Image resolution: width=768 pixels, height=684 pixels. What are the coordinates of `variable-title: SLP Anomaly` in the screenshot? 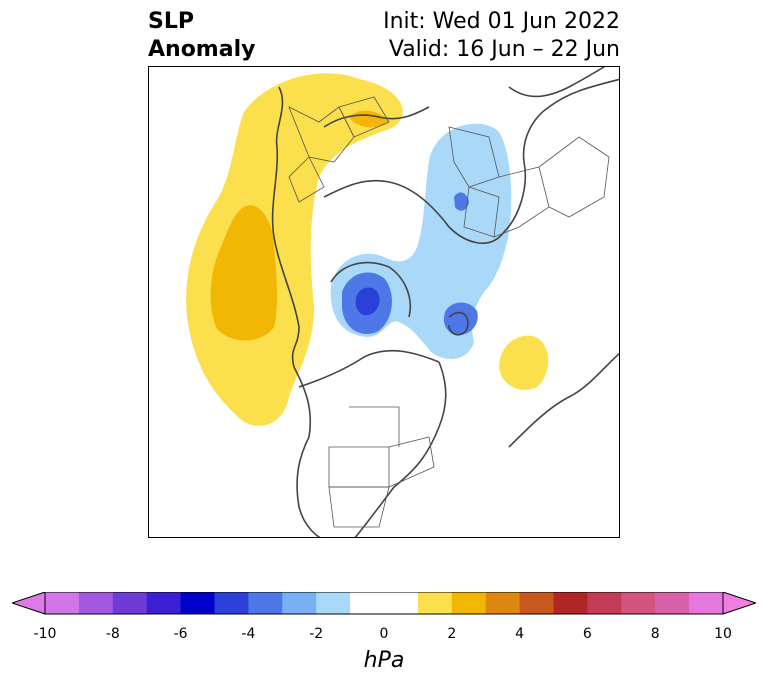 It's located at (201, 36).